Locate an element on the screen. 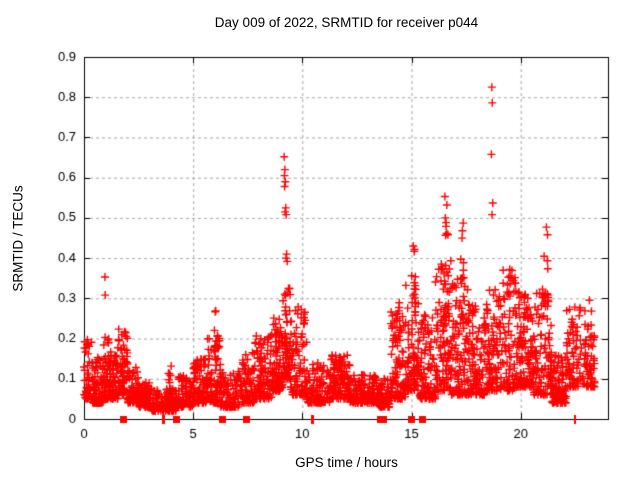 The image size is (640, 480). x-axis-label: GPS time / hours is located at coordinates (346, 462).